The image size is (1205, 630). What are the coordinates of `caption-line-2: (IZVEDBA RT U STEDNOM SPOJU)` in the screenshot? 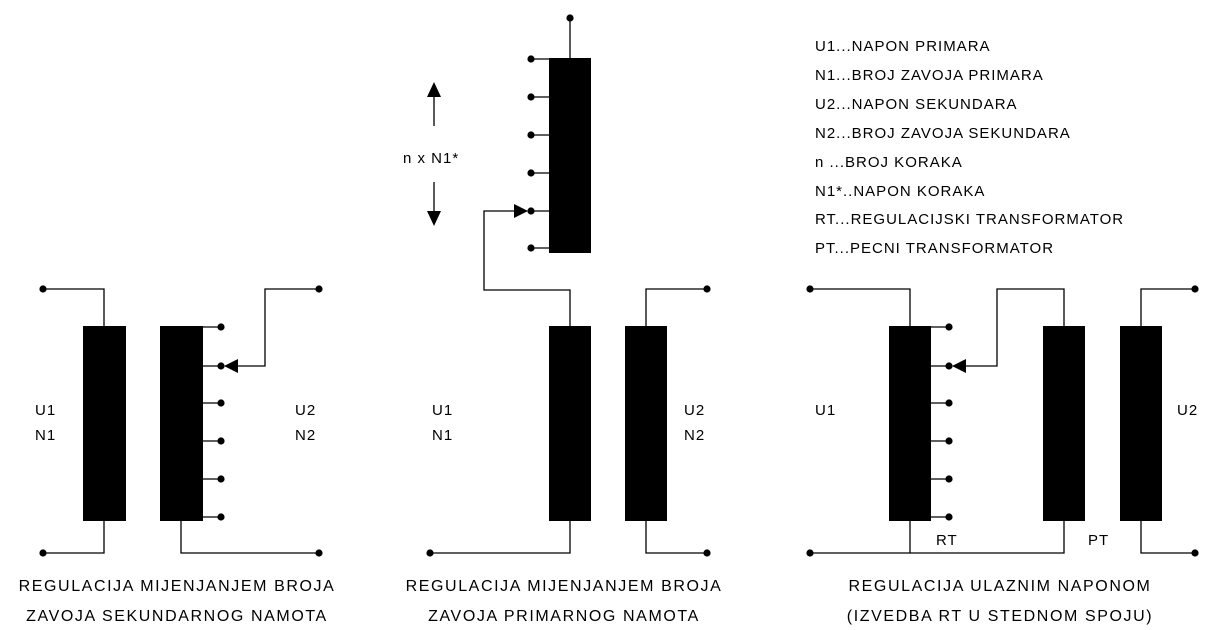 It's located at (1000, 616).